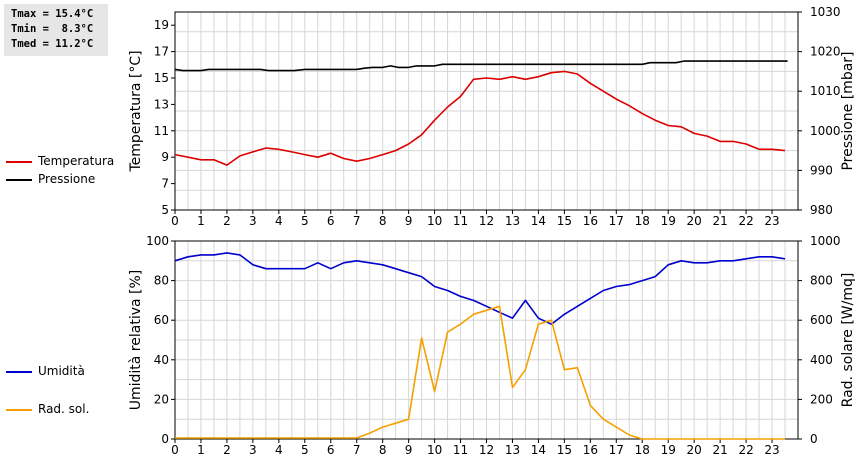 The image size is (860, 460). What do you see at coordinates (821, 170) in the screenshot?
I see `y-tick-label-right: 990` at bounding box center [821, 170].